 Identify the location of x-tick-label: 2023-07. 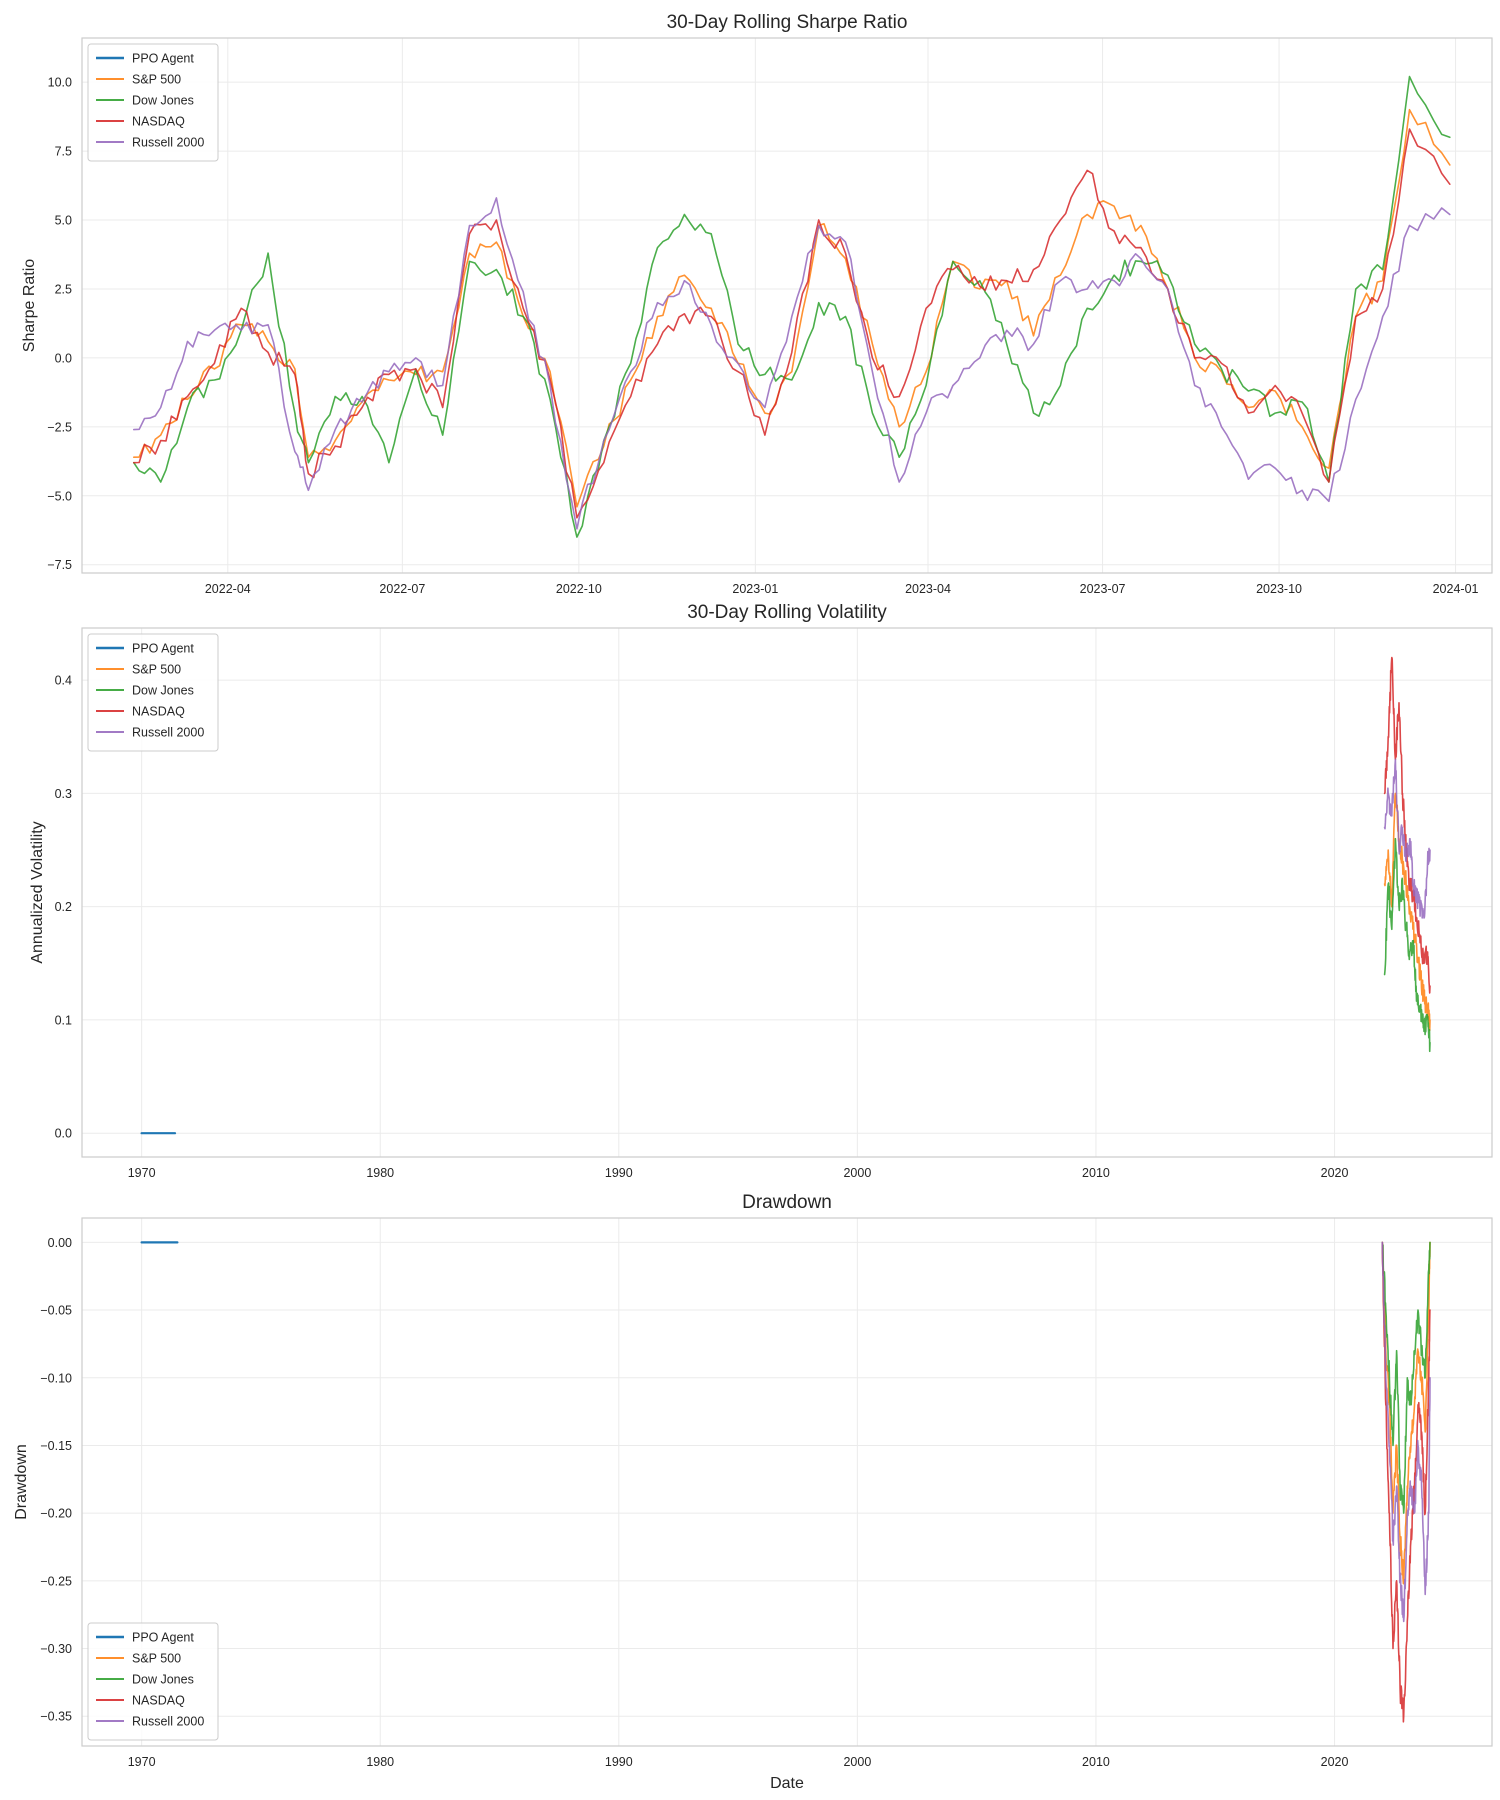
(1103, 589).